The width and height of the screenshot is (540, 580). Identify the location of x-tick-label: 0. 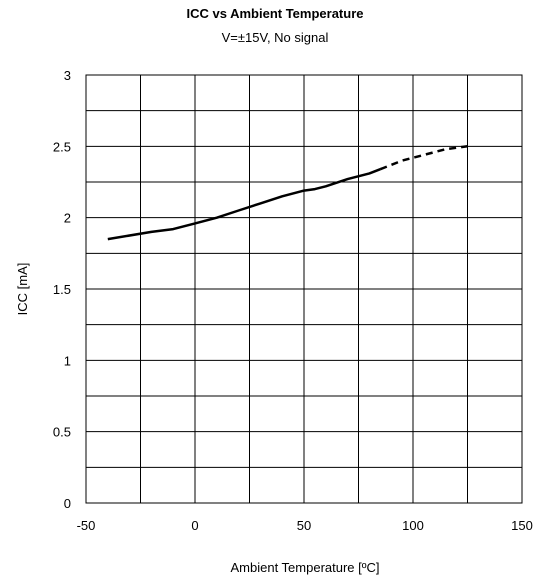
(194, 525).